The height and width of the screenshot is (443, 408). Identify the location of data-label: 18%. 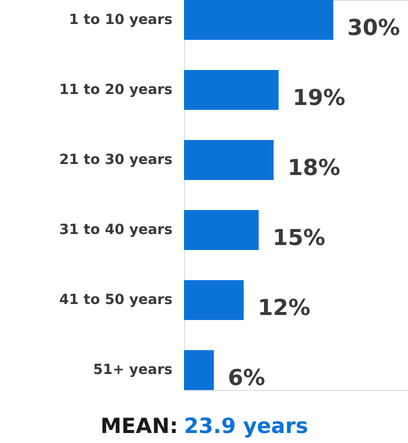
(314, 168).